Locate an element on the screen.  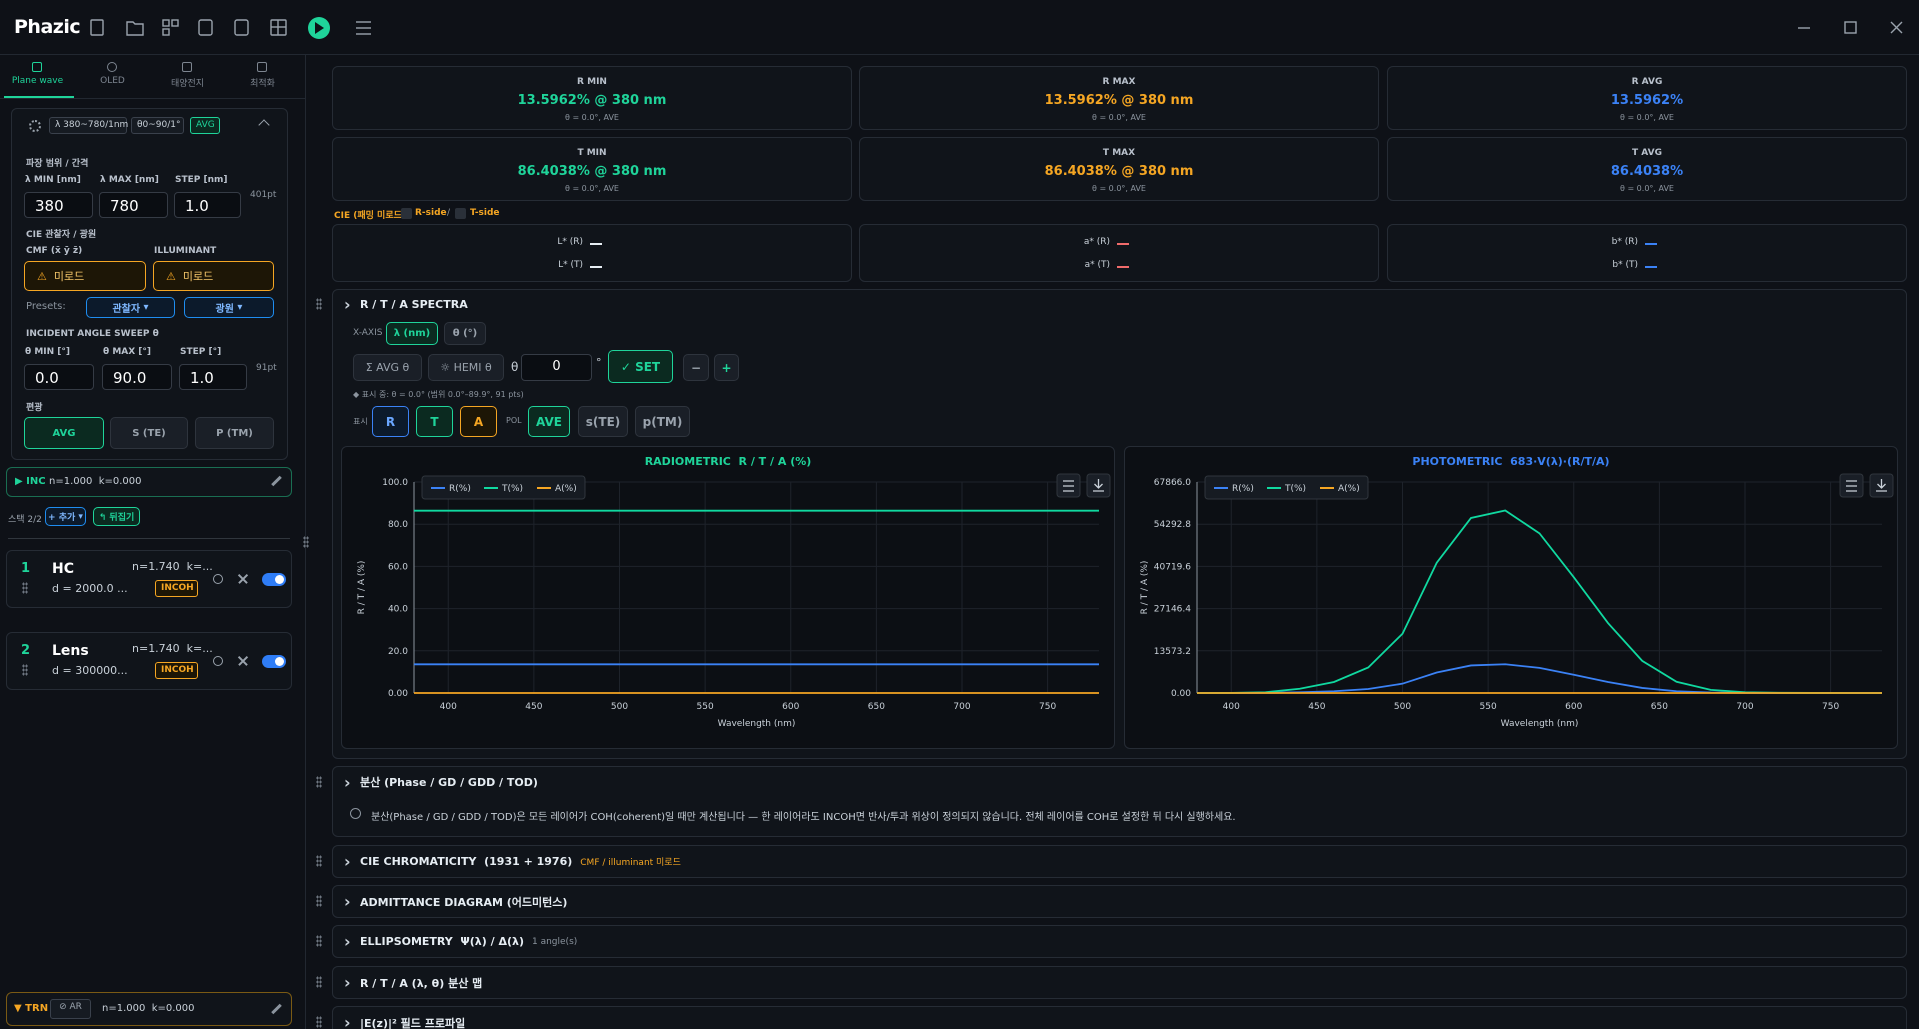
x-axis-option: λ (nm) is located at coordinates (412, 333).